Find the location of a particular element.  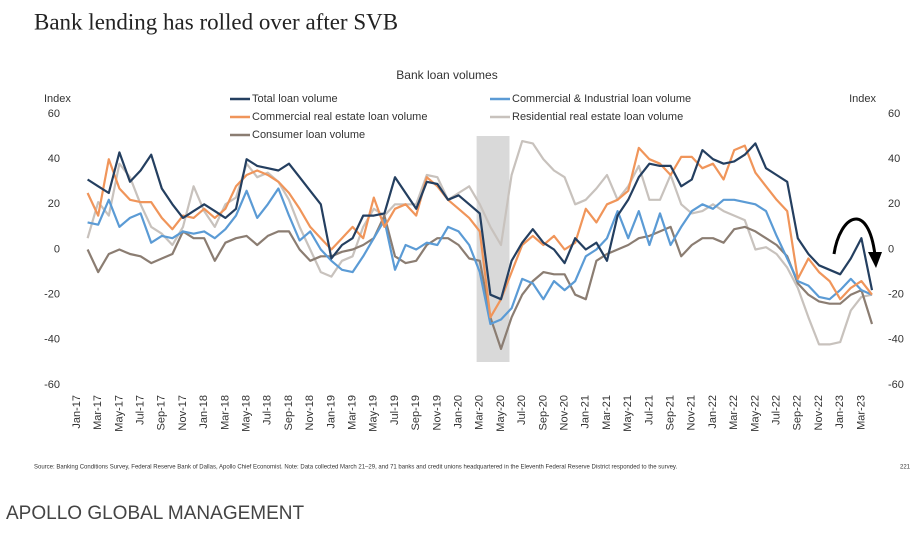

y-tick-label: 0 is located at coordinates (57, 249).